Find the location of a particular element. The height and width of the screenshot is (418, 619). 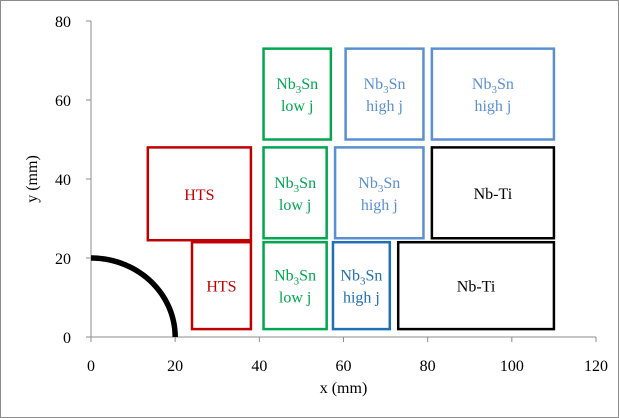

block-hts-outer: HTS is located at coordinates (199, 194).